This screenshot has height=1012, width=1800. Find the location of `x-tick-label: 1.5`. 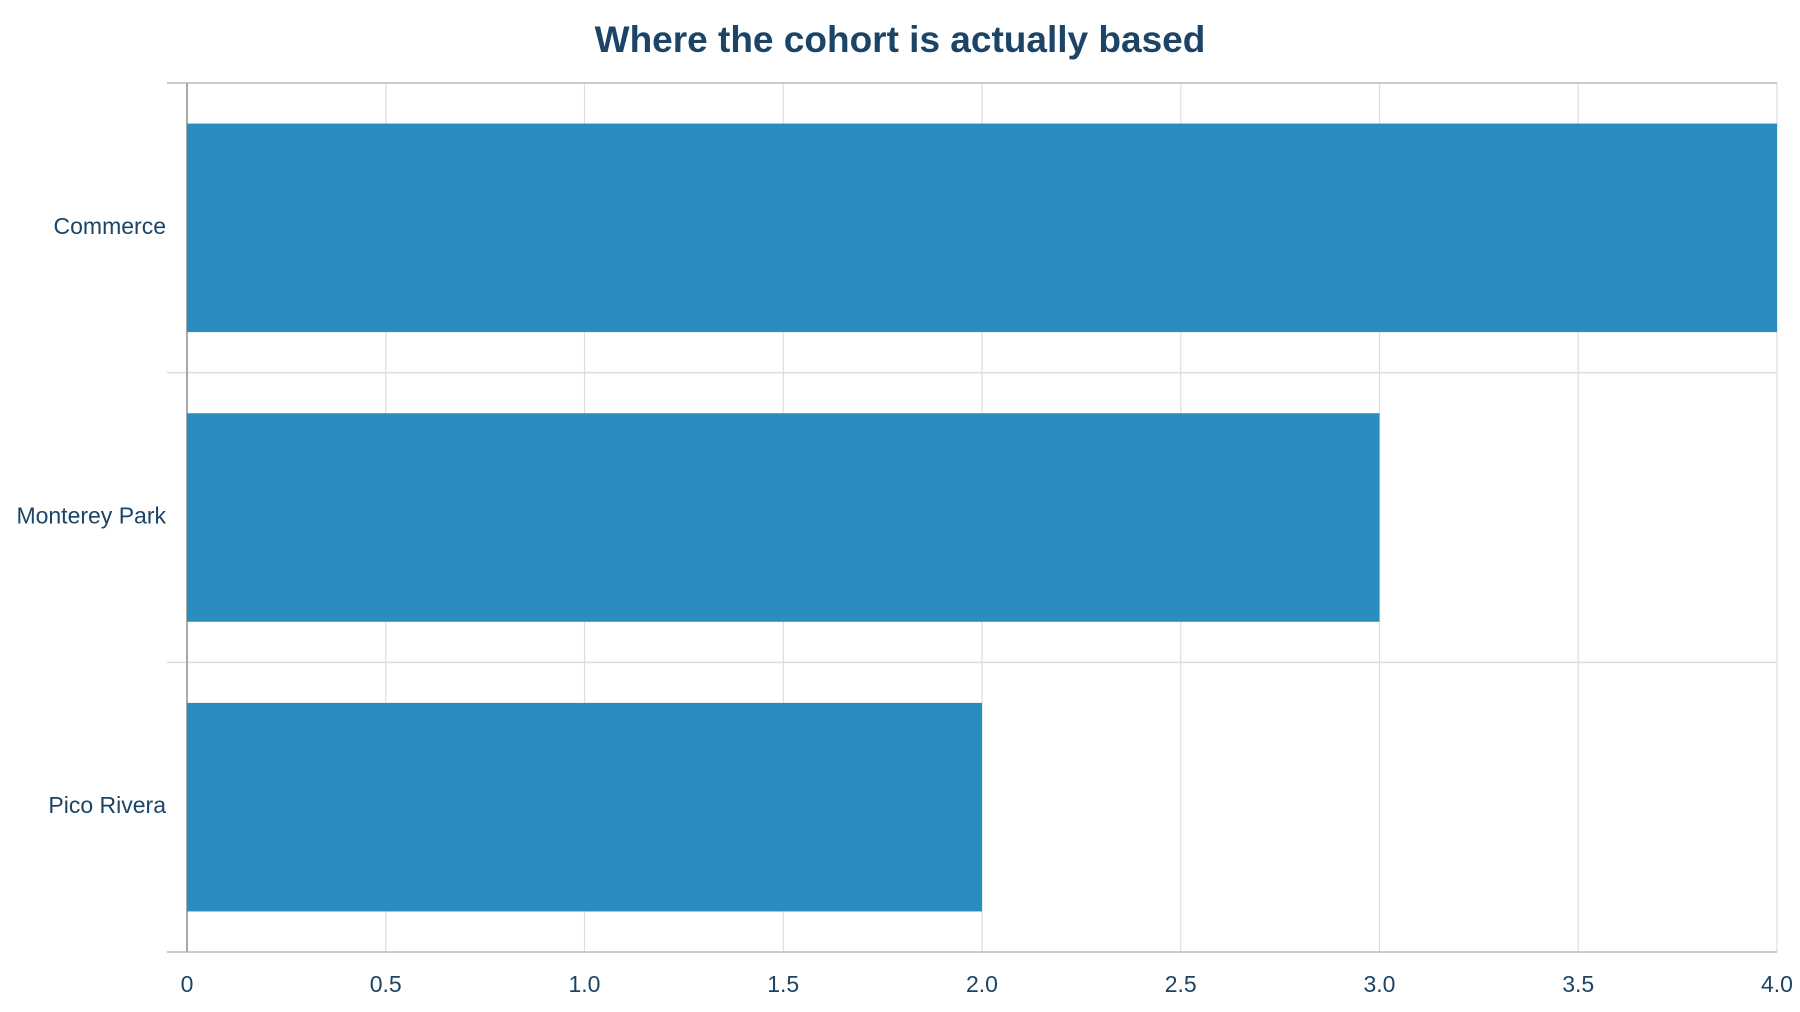

x-tick-label: 1.5 is located at coordinates (783, 984).